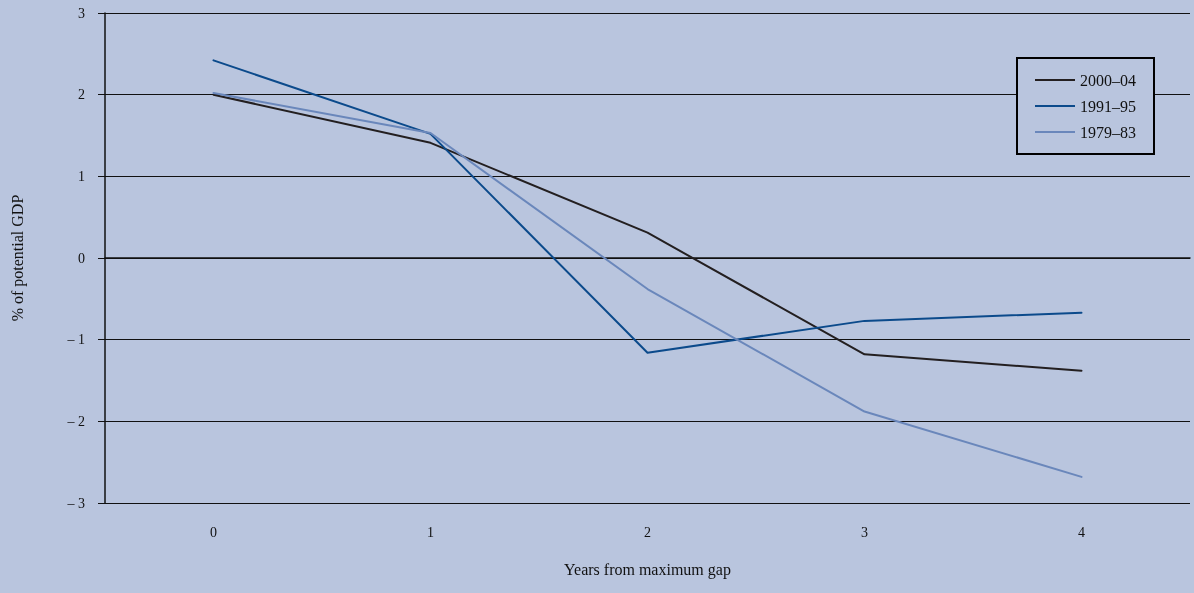 The width and height of the screenshot is (1194, 593). What do you see at coordinates (864, 532) in the screenshot?
I see `x-tick-label: 3` at bounding box center [864, 532].